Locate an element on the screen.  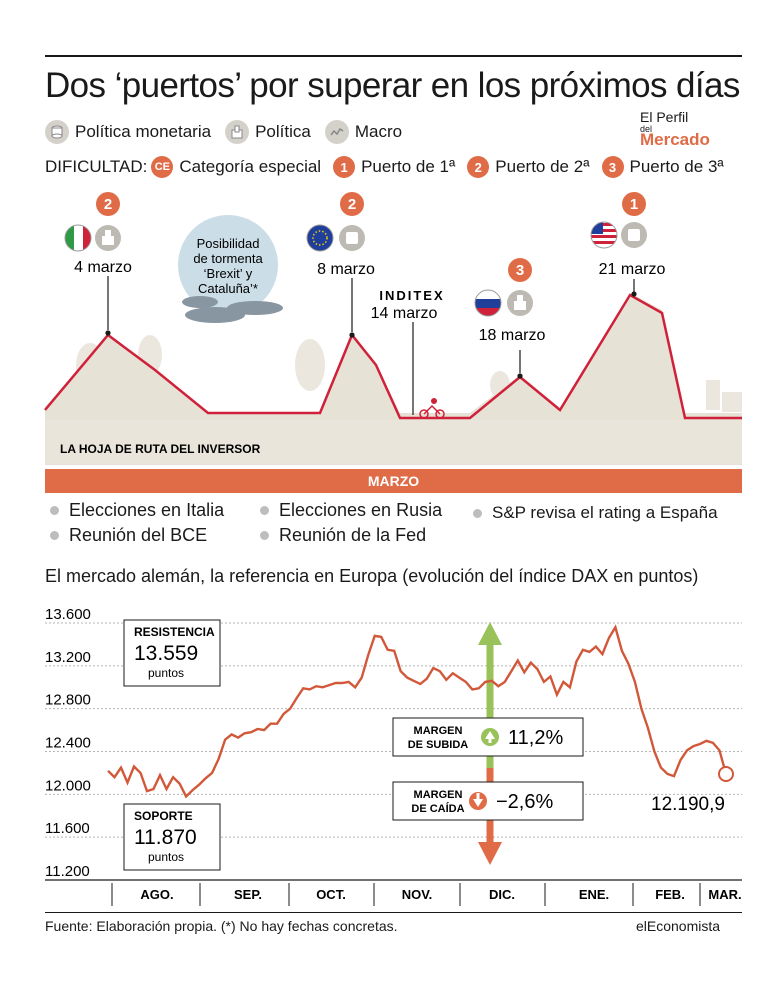
resistance-label: RESISTENCIA is located at coordinates (174, 632).